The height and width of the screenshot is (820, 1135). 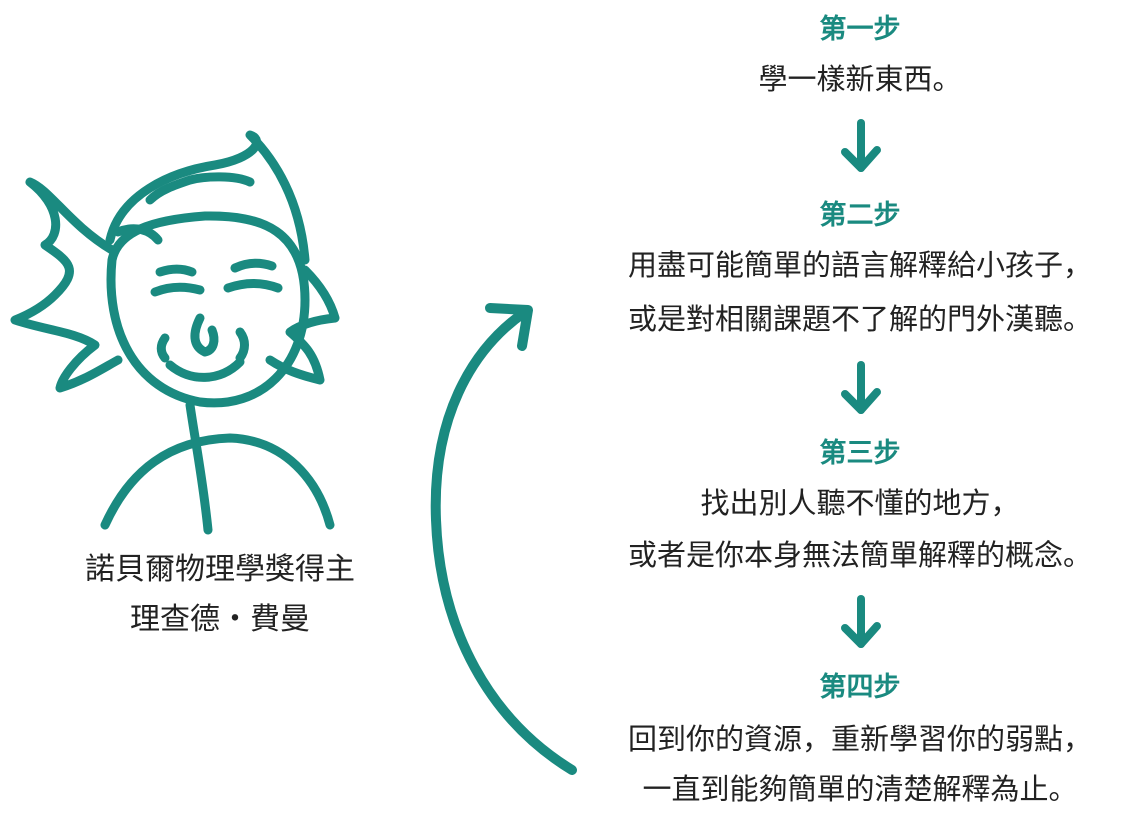 I want to click on step-4-line-2: 一直到能夠簡單的清楚解釋為止。, so click(x=860, y=789).